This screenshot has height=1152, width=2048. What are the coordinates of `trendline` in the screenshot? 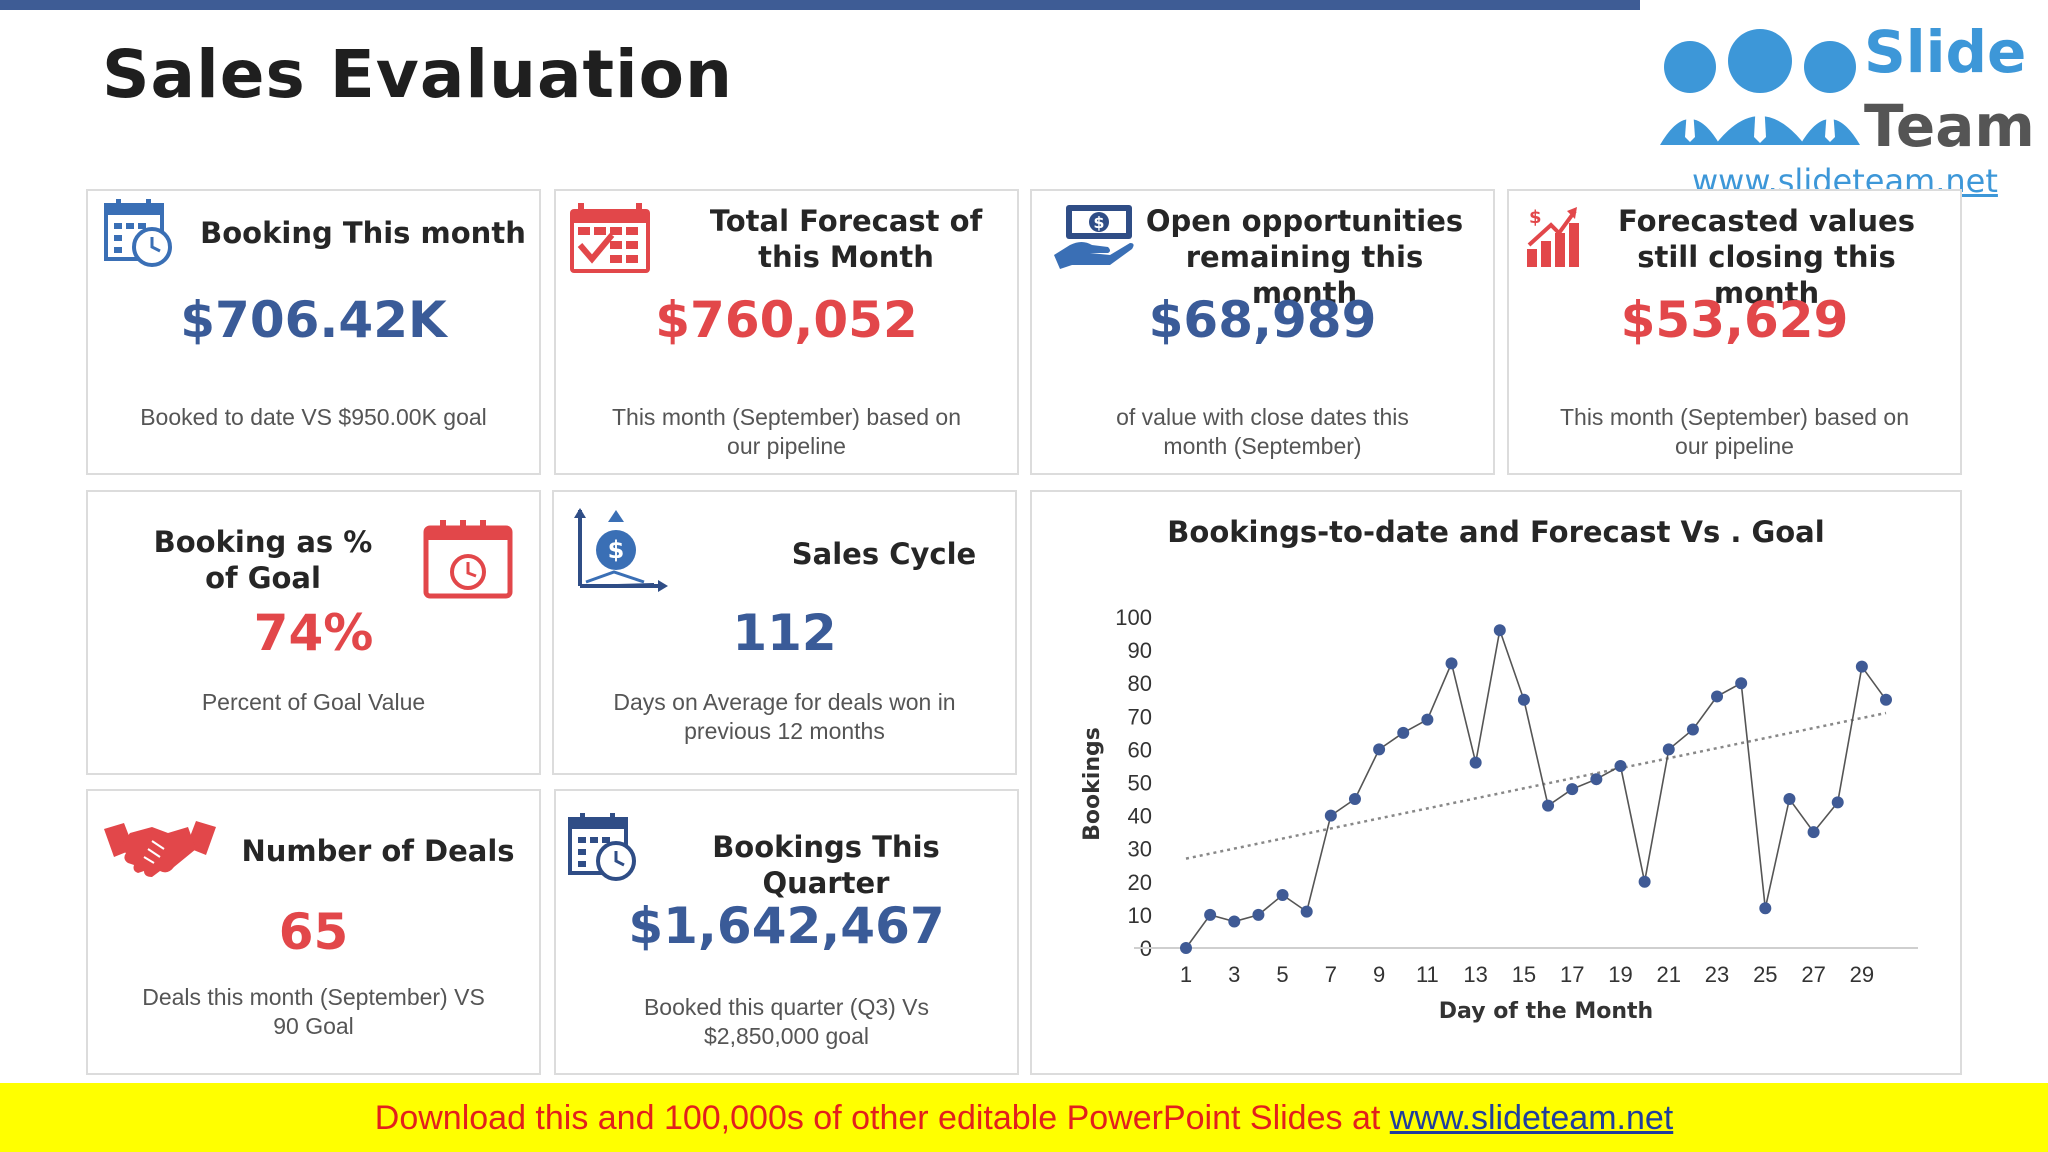 It's located at (1536, 785).